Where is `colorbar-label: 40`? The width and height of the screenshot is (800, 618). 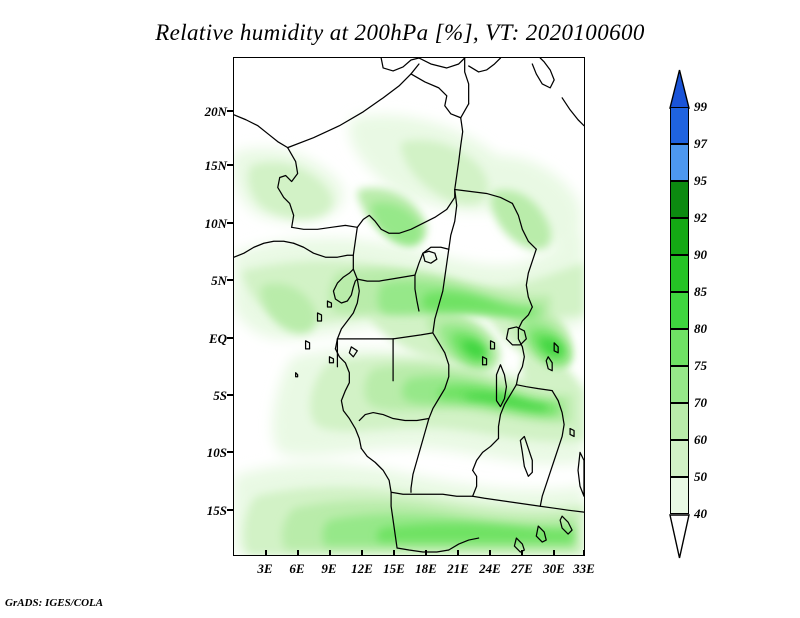 colorbar-label: 40 is located at coordinates (700, 513).